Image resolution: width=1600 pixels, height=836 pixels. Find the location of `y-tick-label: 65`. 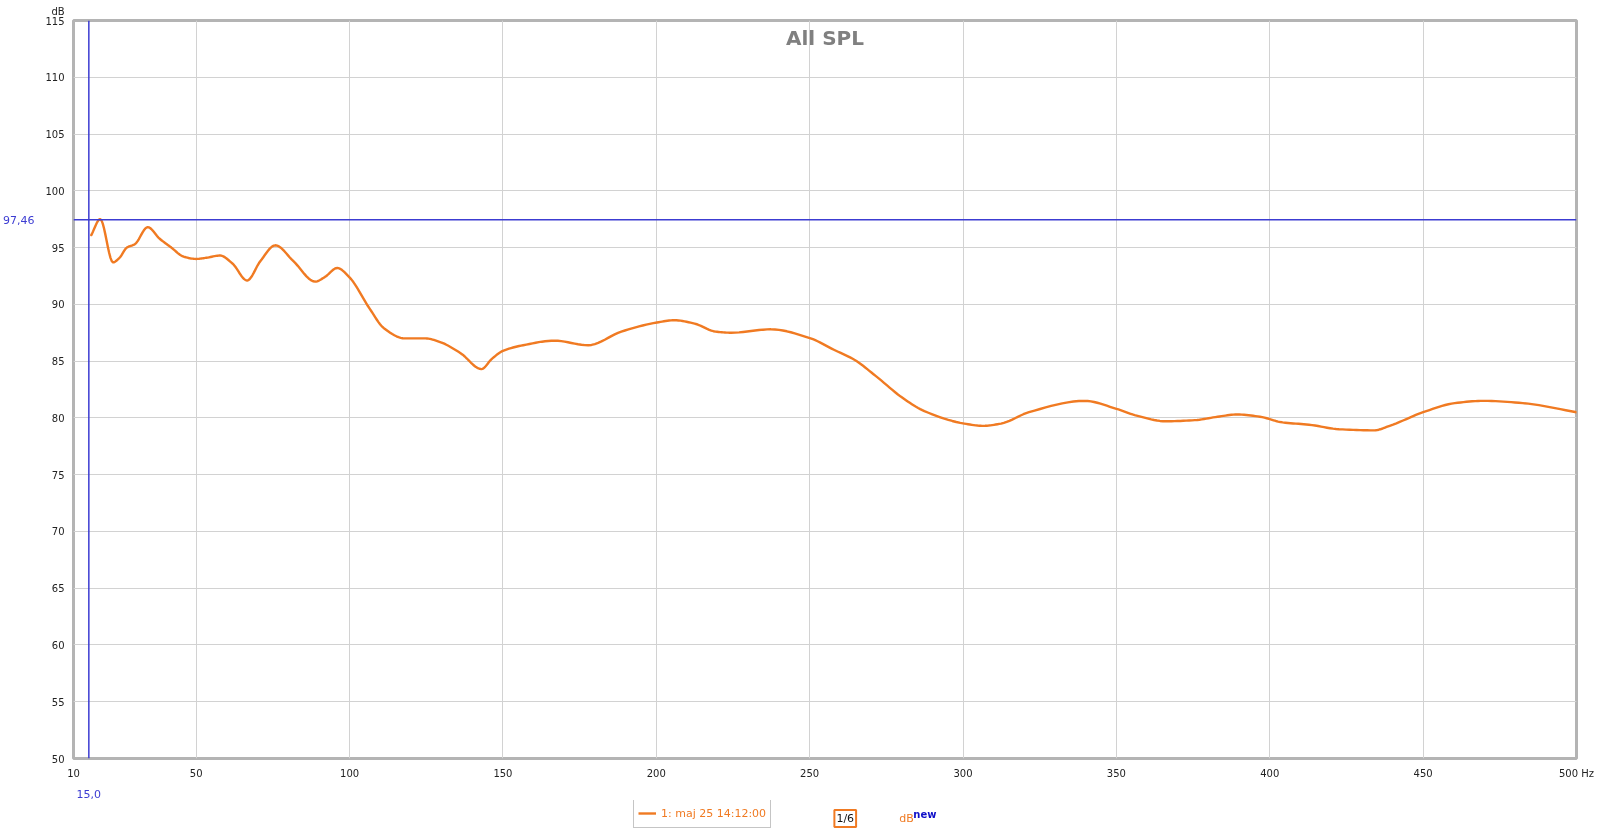

y-tick-label: 65 is located at coordinates (58, 589).